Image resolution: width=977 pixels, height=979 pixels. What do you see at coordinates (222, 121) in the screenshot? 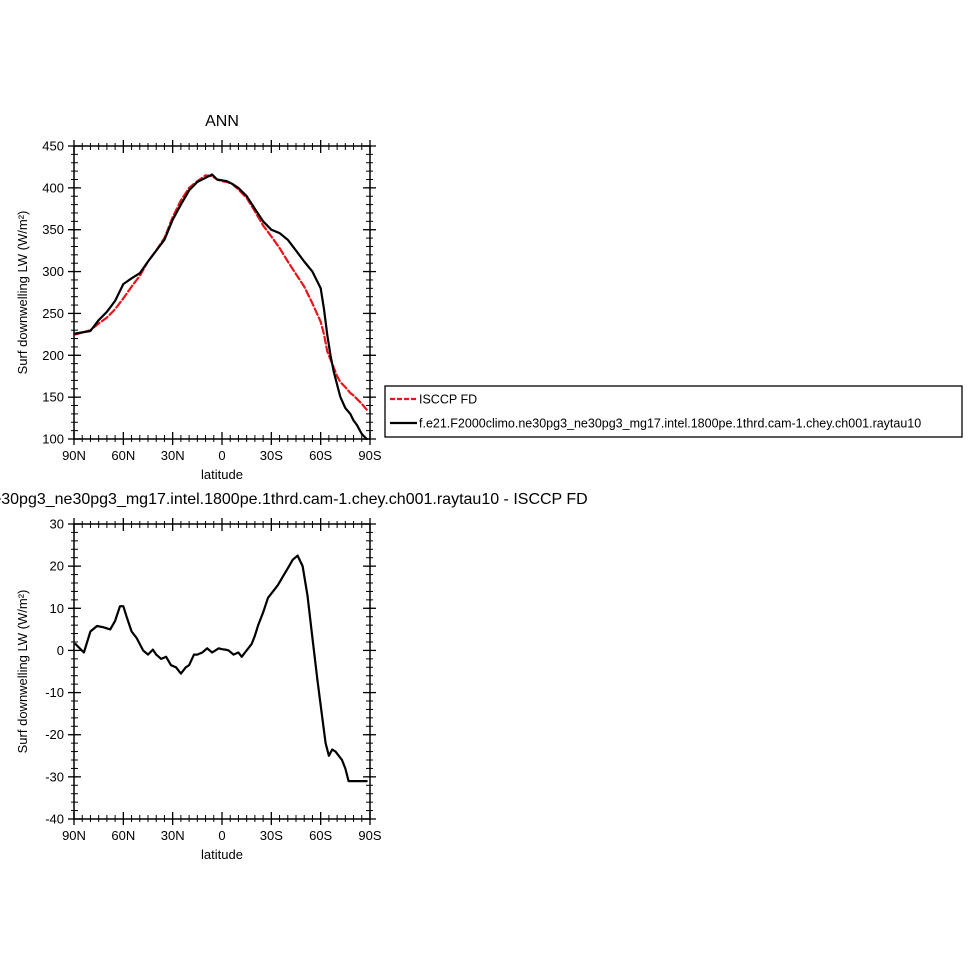
I see `chart-title: ANN` at bounding box center [222, 121].